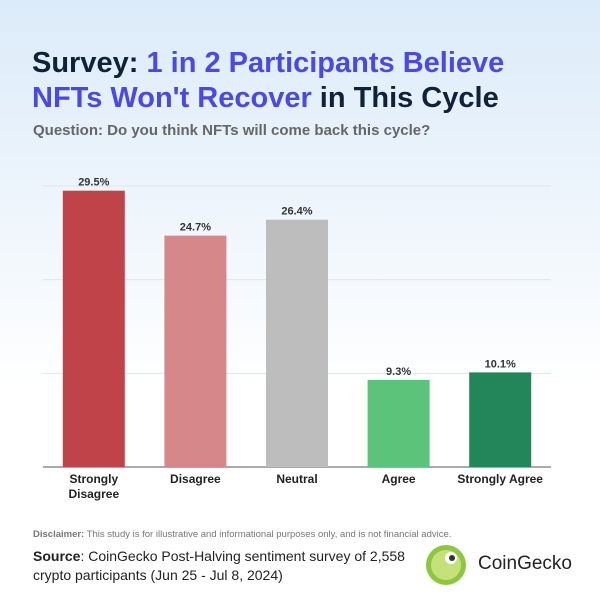  What do you see at coordinates (59, 534) in the screenshot?
I see `disclaimer-label: Disclaimer:` at bounding box center [59, 534].